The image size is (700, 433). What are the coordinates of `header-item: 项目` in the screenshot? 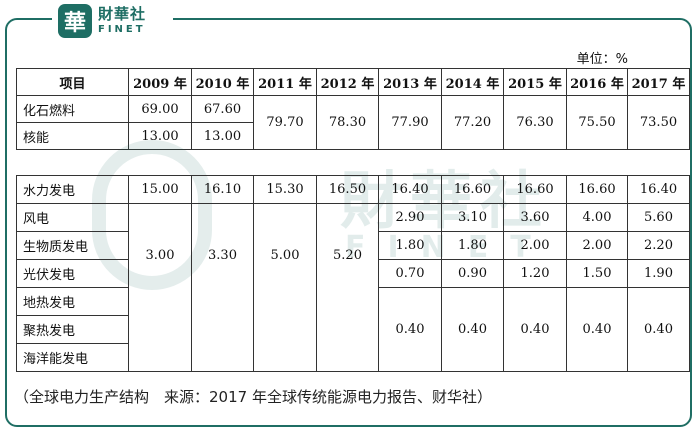 It's located at (72, 82).